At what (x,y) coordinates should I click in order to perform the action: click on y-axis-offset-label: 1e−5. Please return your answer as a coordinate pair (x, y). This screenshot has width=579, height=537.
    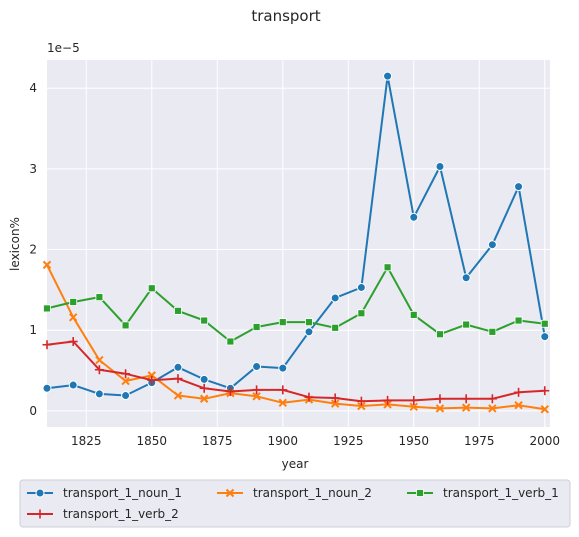
    Looking at the image, I should click on (63, 48).